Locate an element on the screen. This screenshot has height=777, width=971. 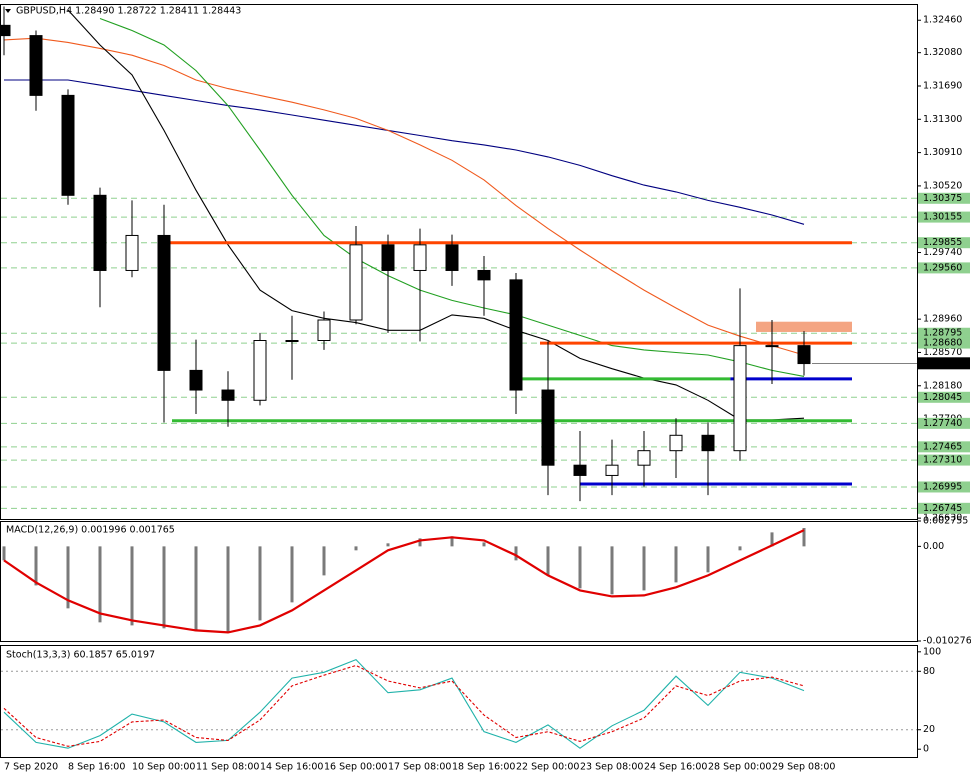
stoch-title: Stoch(13,3,3) 60.1857 65.0197 is located at coordinates (80, 655).